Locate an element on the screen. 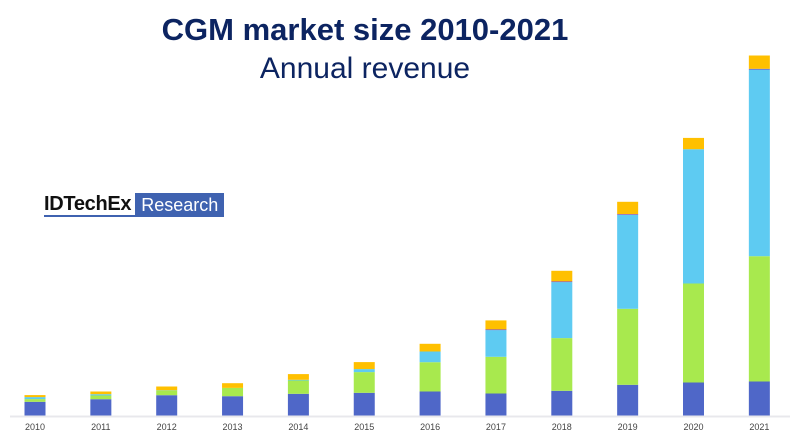 The image size is (804, 438). x-tick-label: 2015 is located at coordinates (364, 427).